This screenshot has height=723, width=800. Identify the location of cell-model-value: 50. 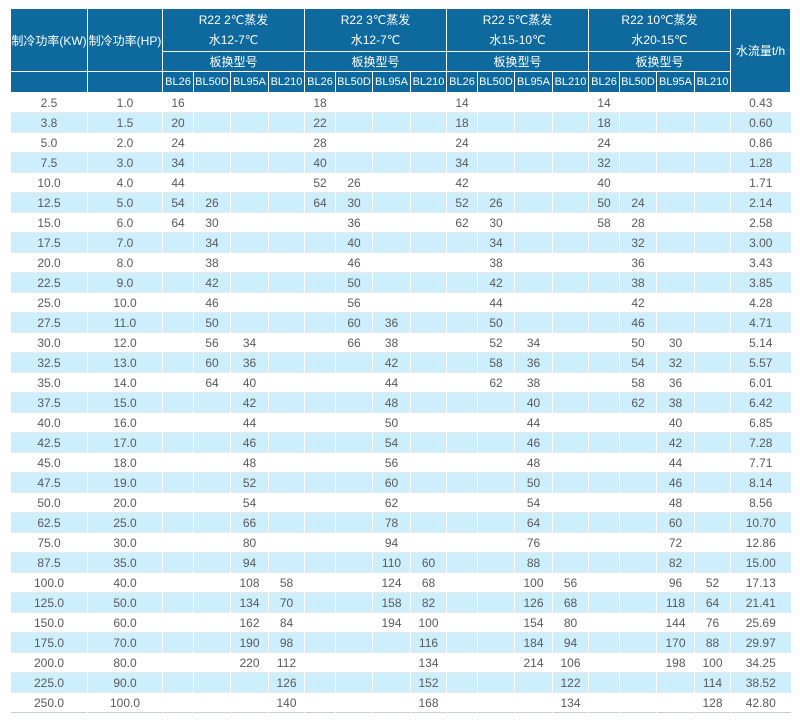
(533, 482).